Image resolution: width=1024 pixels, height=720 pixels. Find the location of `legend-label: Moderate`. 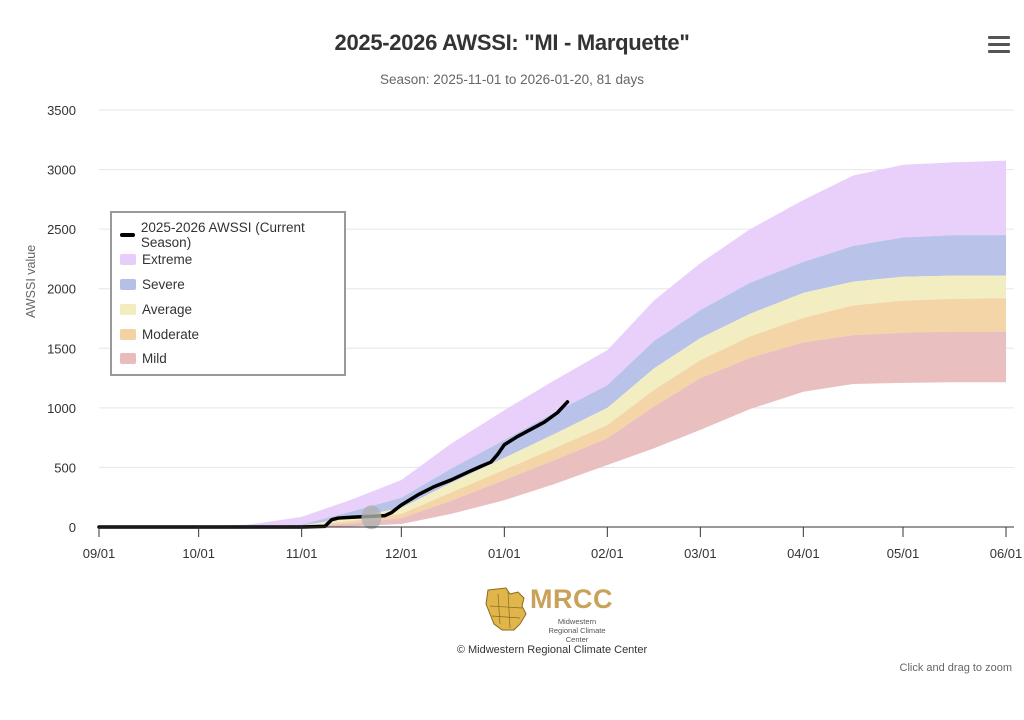

legend-label: Moderate is located at coordinates (171, 334).